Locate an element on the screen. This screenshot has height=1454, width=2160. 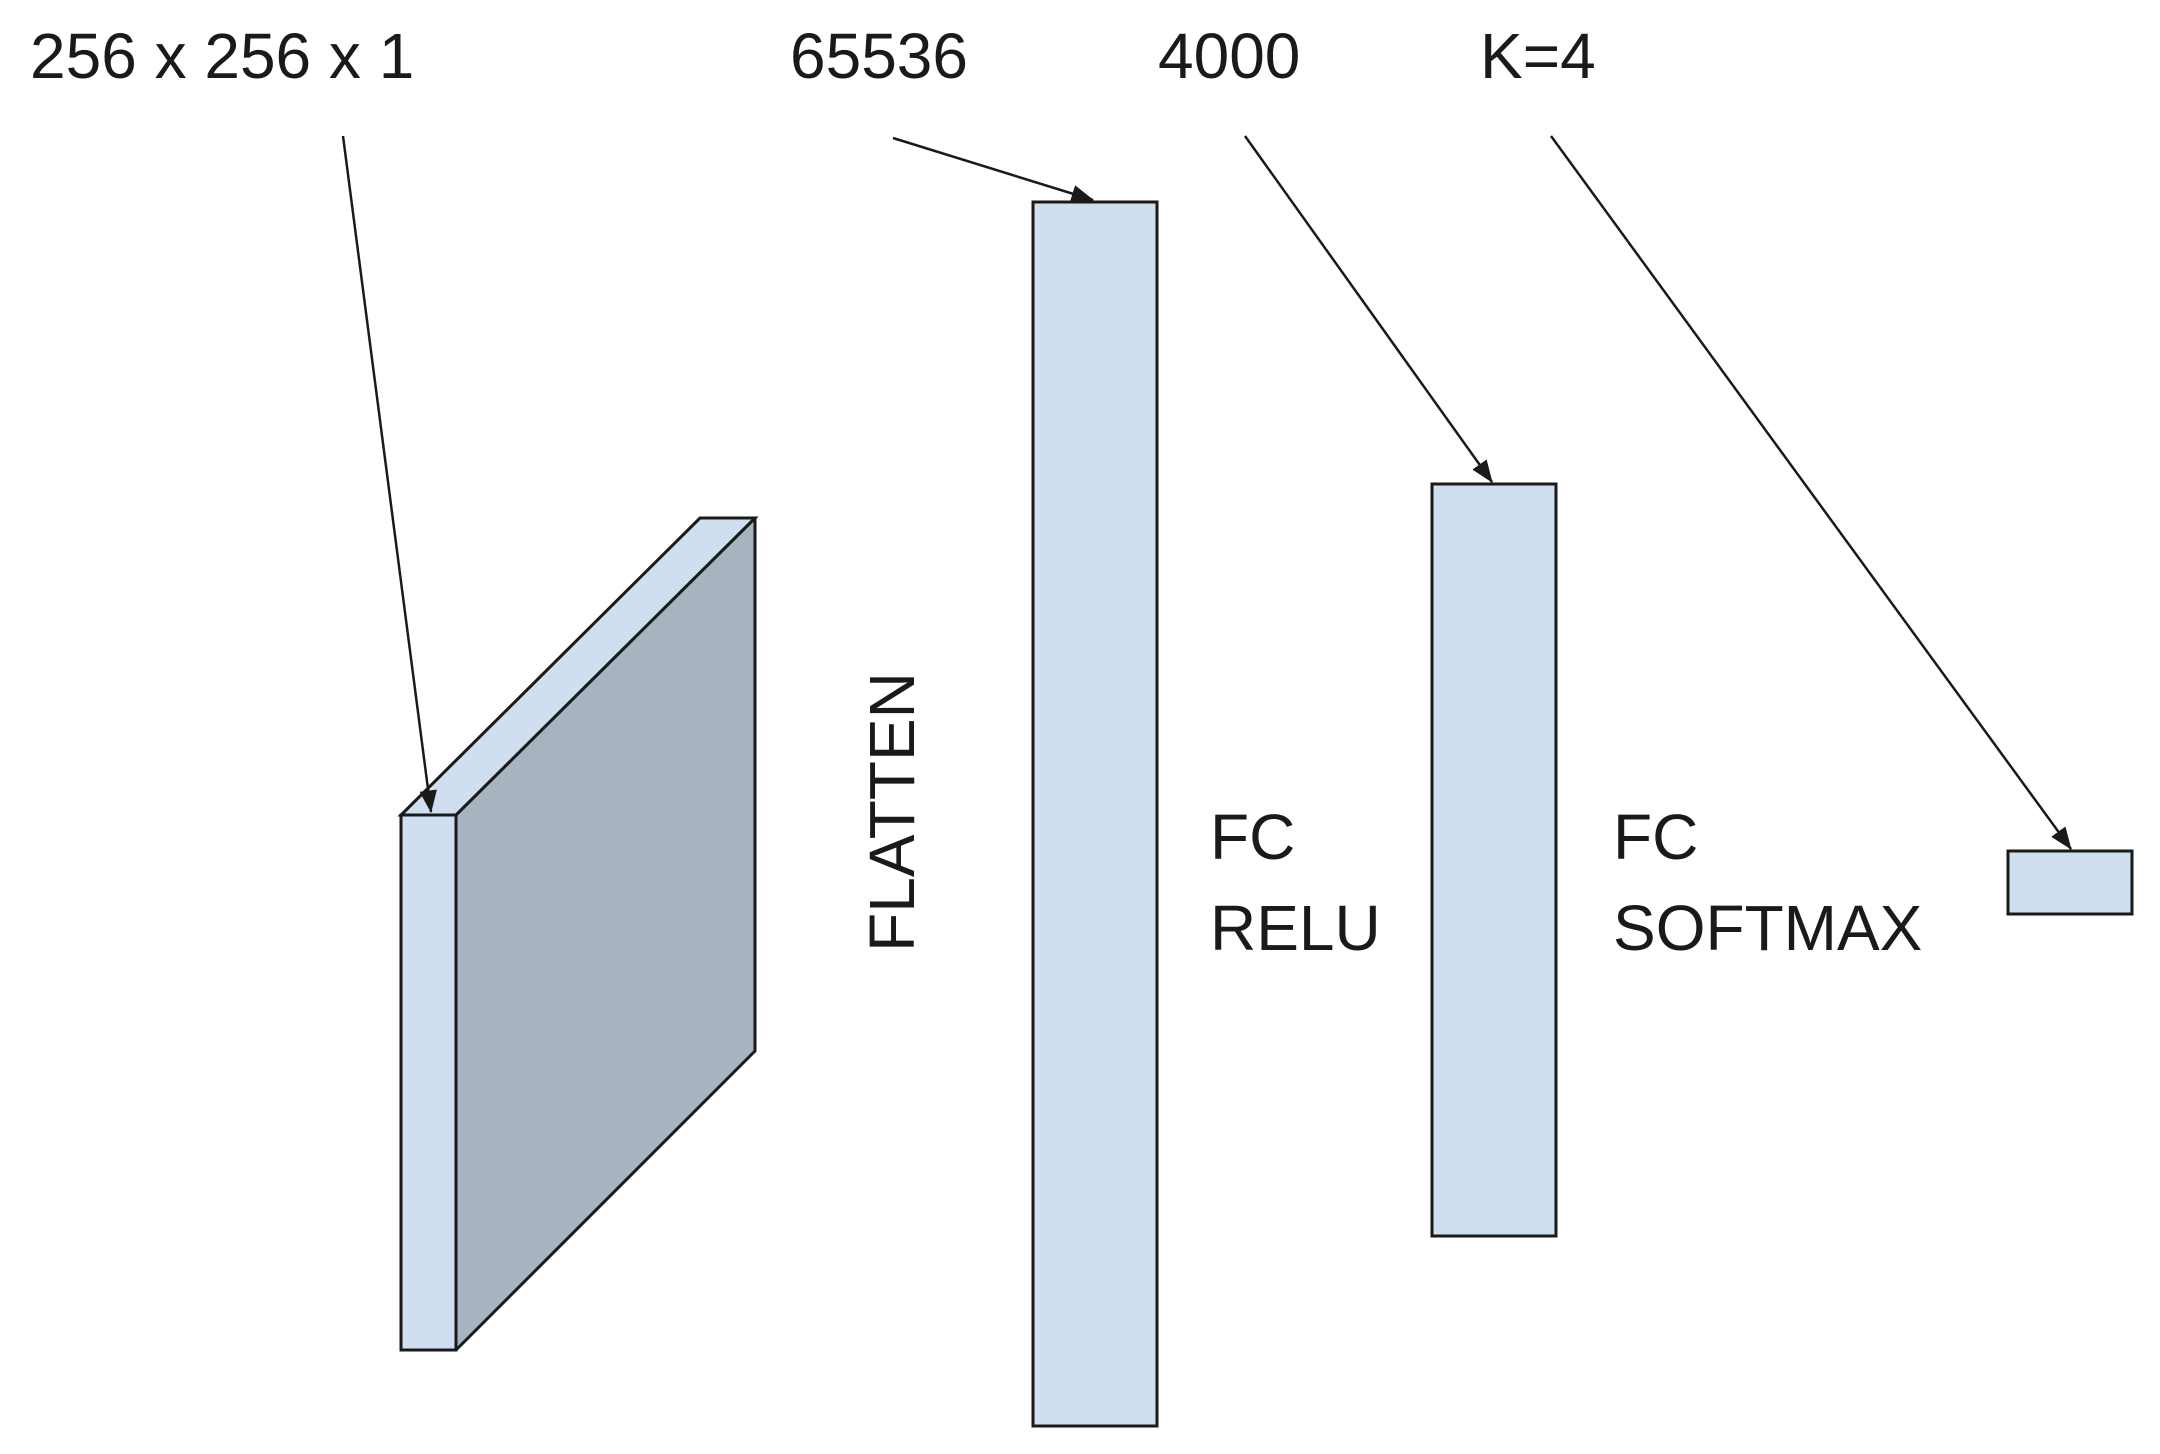
fc-softmax-label-line2: SOFTMAX is located at coordinates (1767, 928).